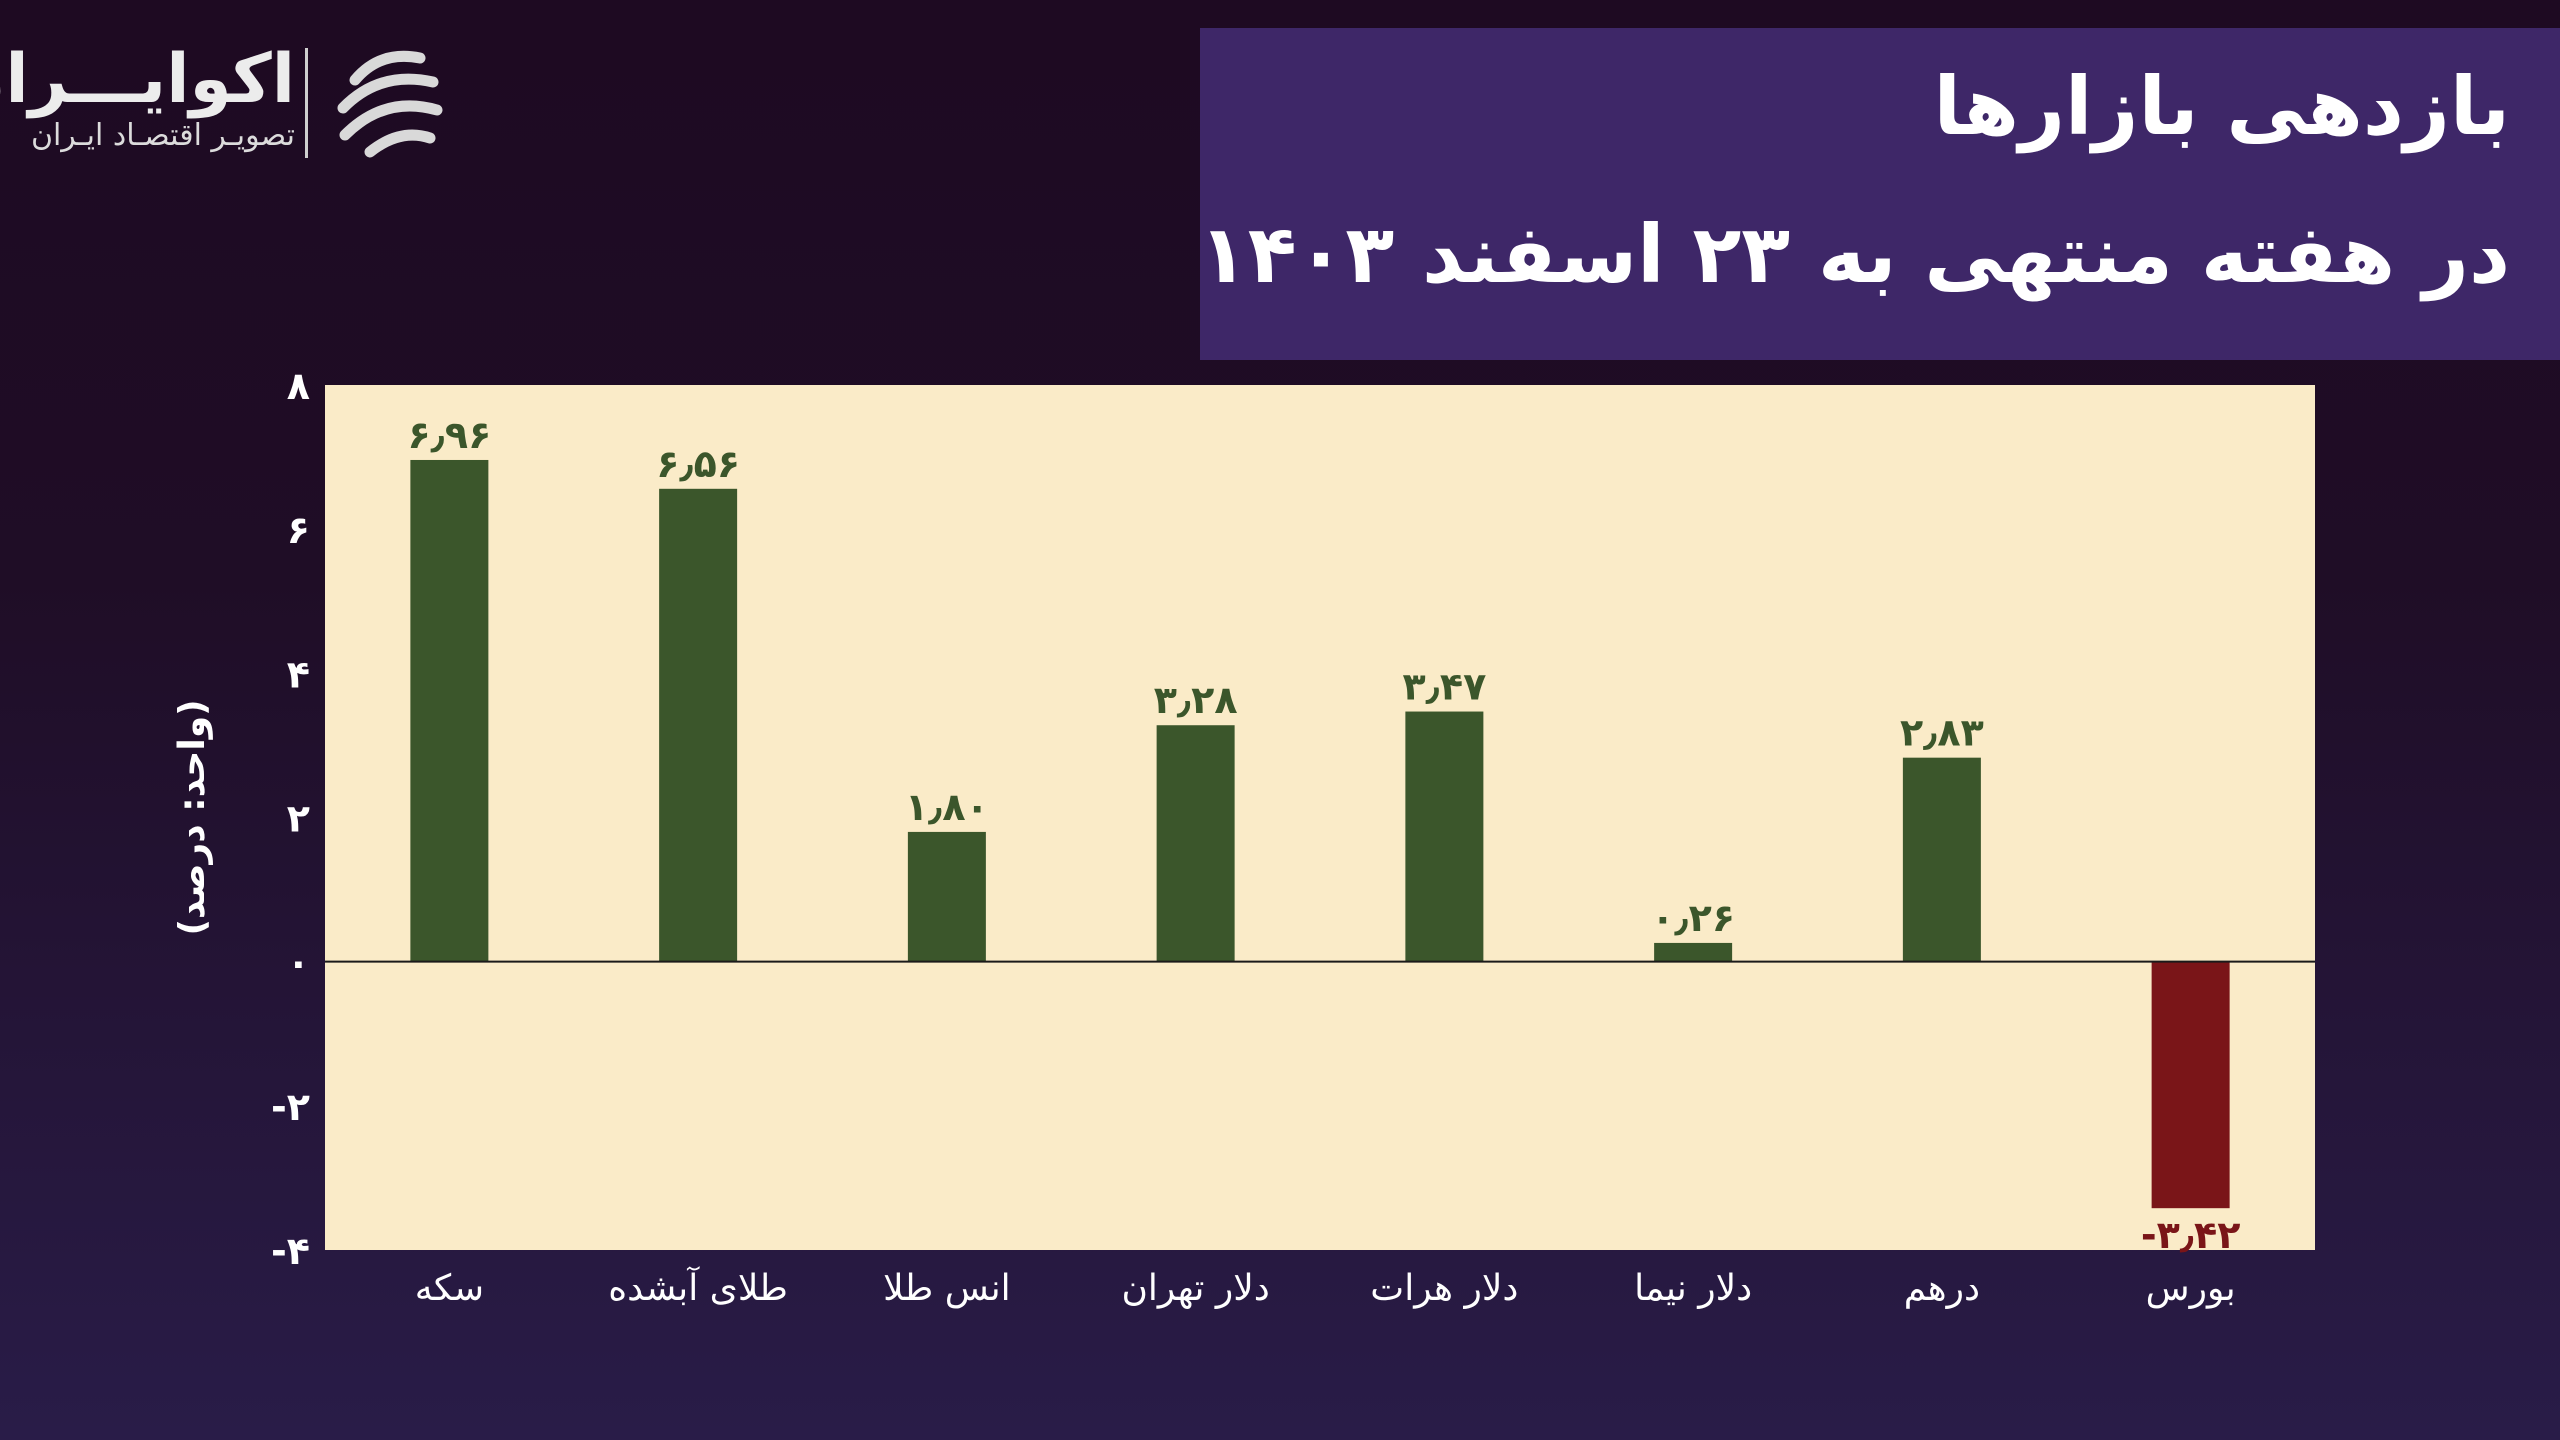 The width and height of the screenshot is (2560, 1440). I want to click on y-tick-label: ۴, so click(298, 674).